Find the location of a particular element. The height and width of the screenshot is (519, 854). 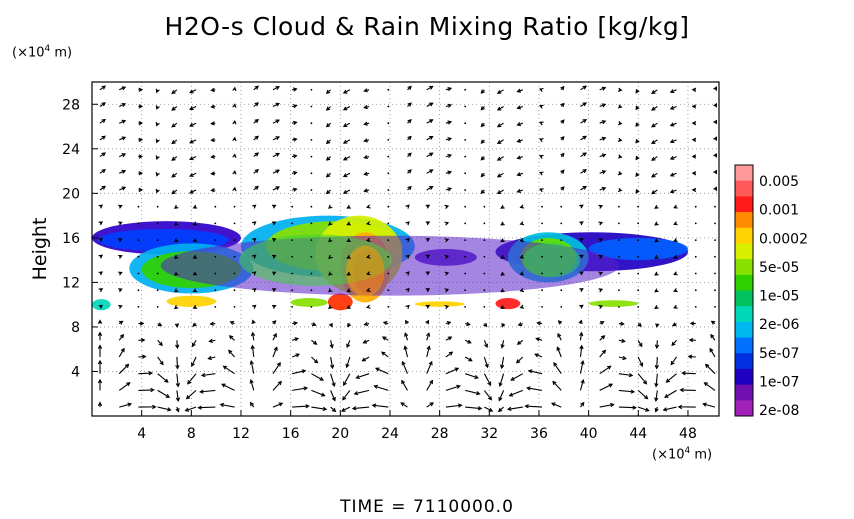

colorbar-label: 0.0002 is located at coordinates (783, 239).